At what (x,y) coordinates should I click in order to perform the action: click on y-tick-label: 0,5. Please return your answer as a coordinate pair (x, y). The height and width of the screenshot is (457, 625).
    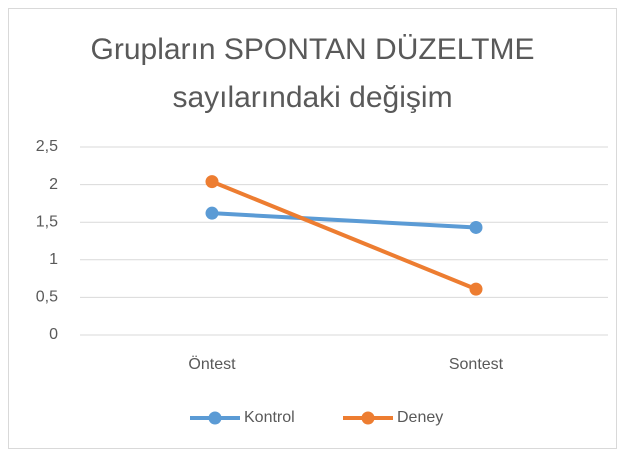
    Looking at the image, I should click on (47, 297).